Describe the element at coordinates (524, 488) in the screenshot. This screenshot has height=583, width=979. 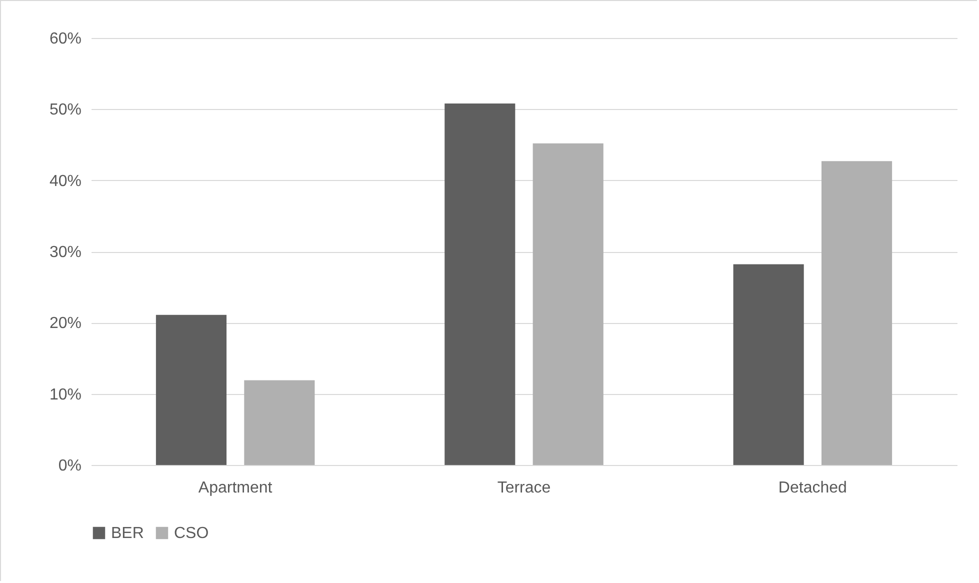
I see `x-tick-label: Terrace` at that location.